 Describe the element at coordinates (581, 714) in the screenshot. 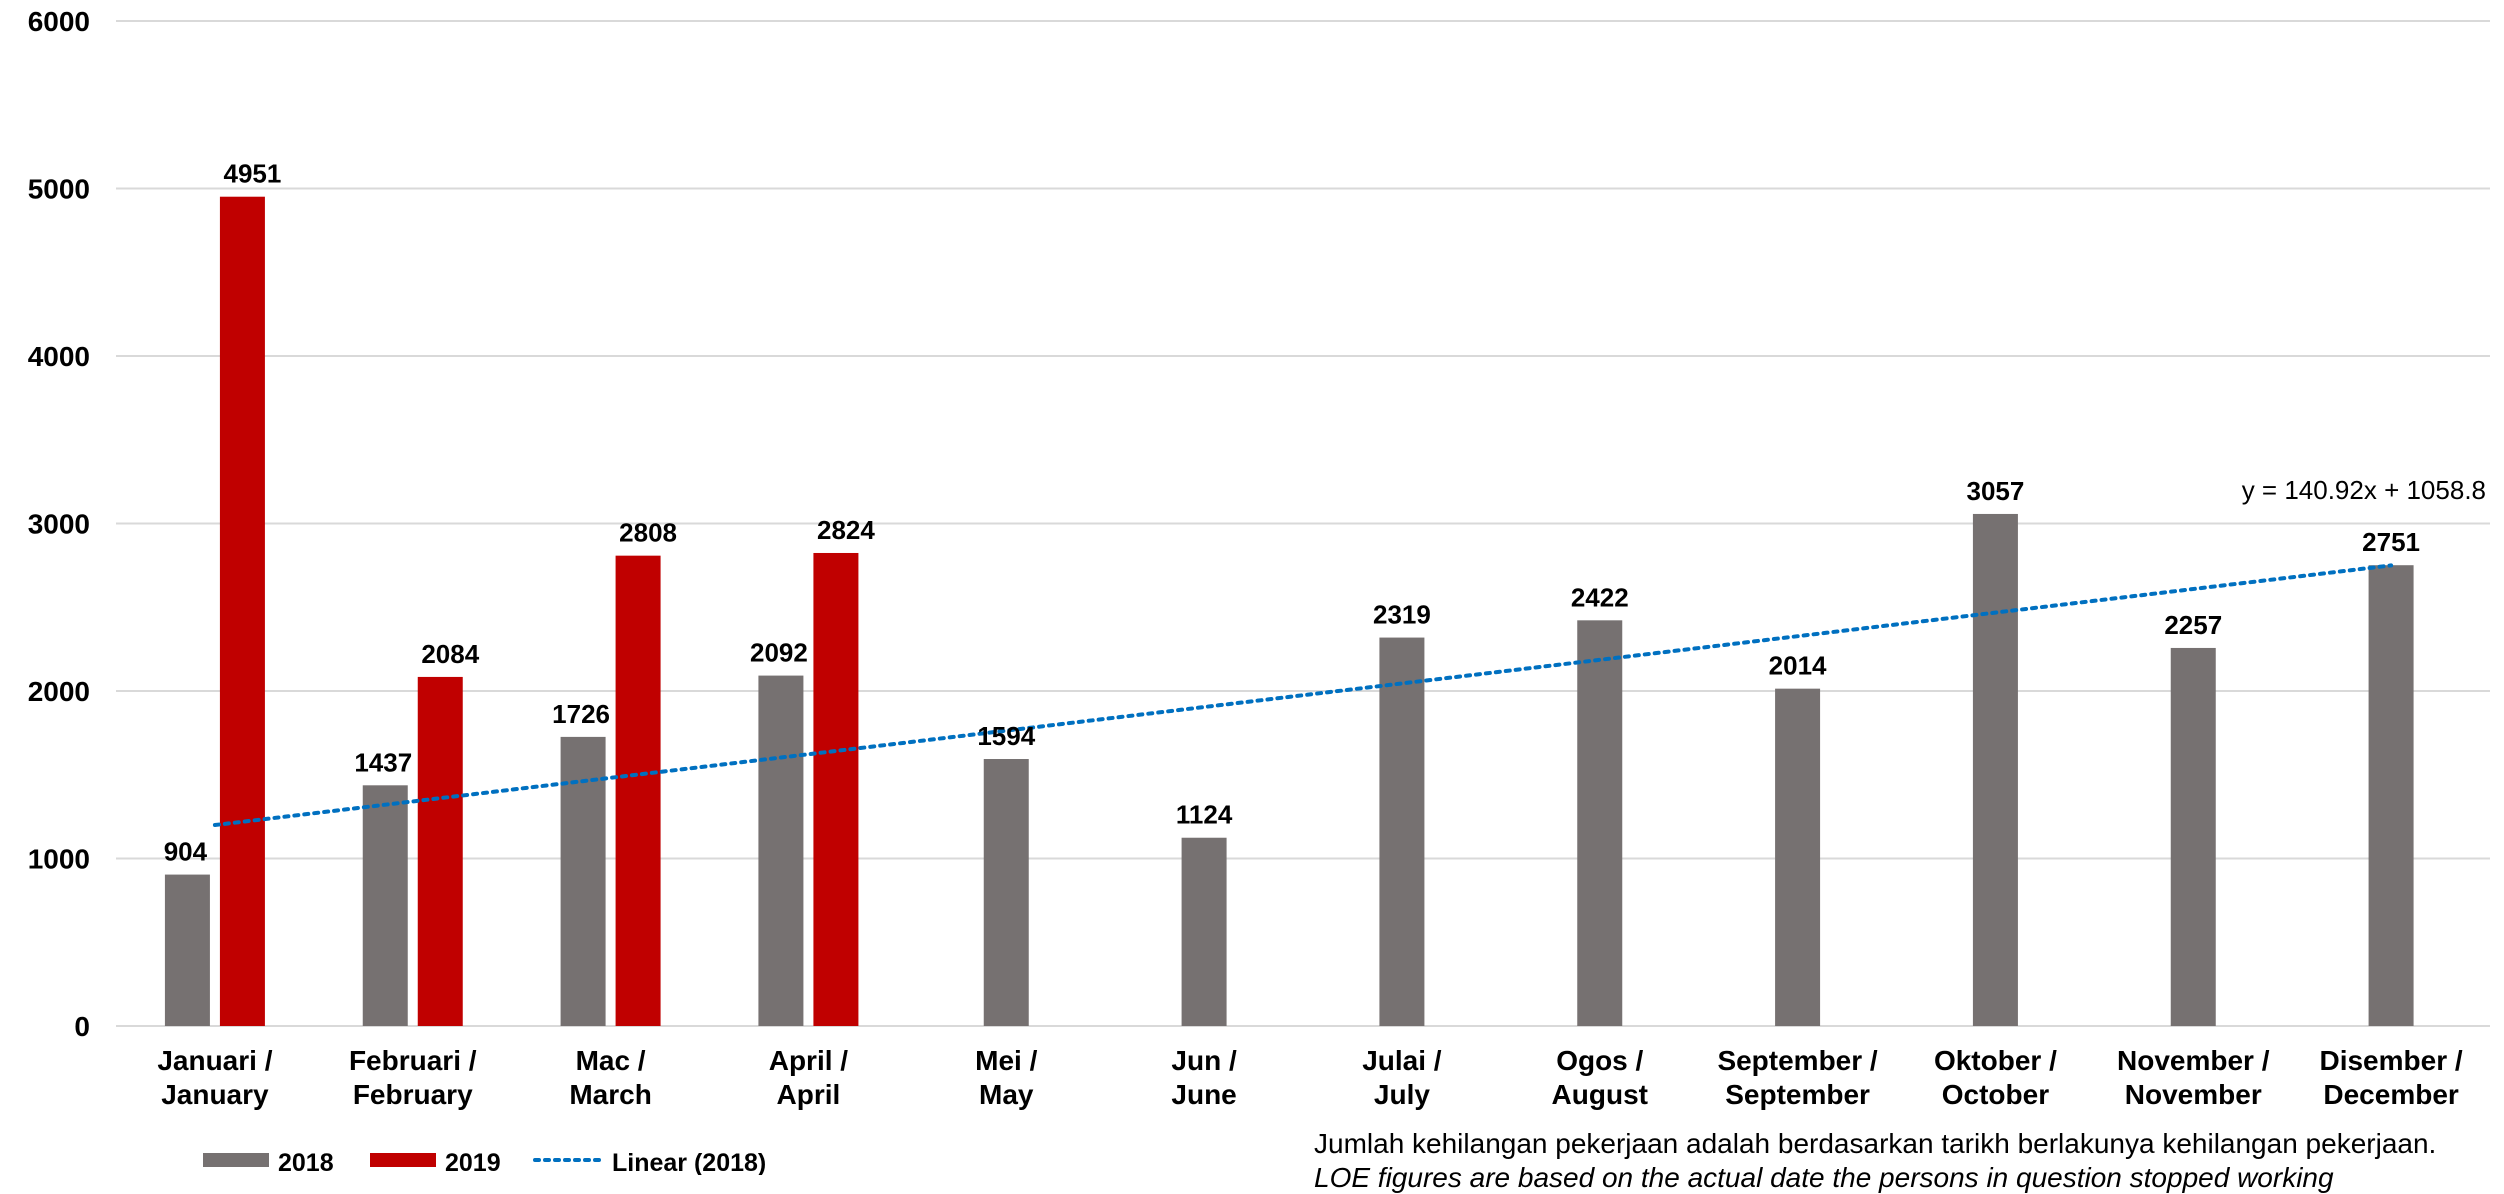

I see `data-label-2018: 1726` at that location.